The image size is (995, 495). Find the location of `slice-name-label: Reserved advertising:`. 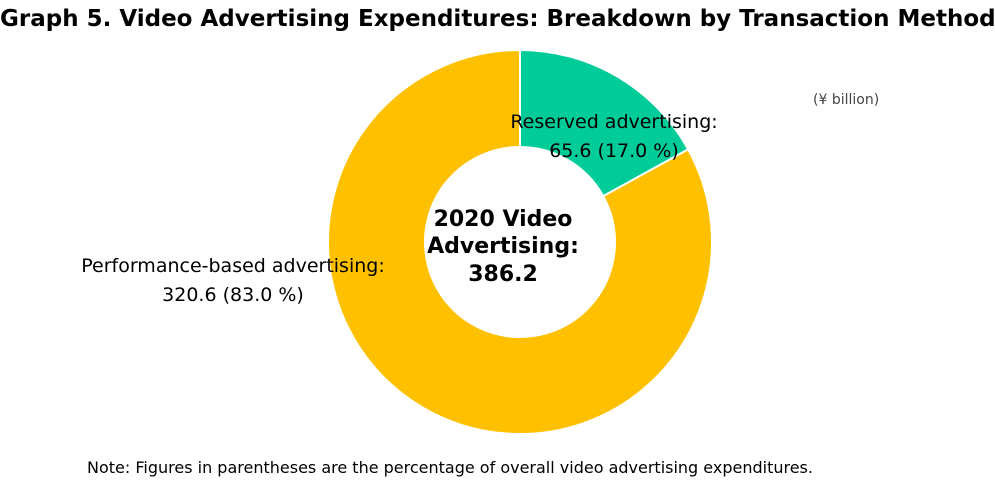

slice-name-label: Reserved advertising: is located at coordinates (613, 122).